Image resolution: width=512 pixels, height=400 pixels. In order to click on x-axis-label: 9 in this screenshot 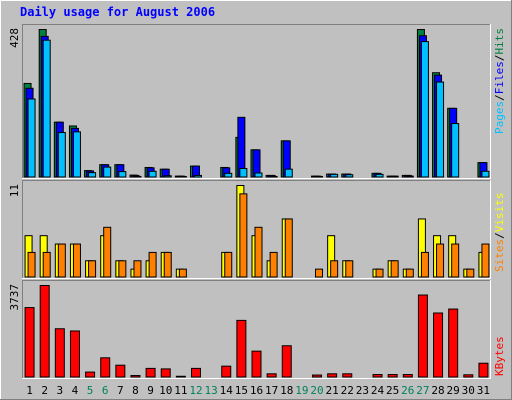, I will do `click(150, 390)`.